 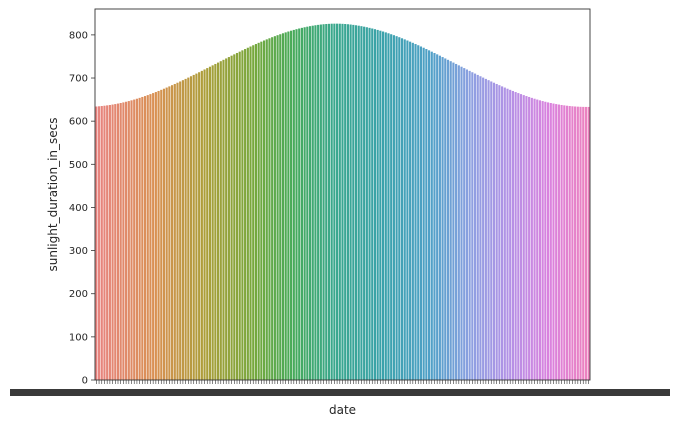 What do you see at coordinates (78, 35) in the screenshot?
I see `y-tick-label: 800` at bounding box center [78, 35].